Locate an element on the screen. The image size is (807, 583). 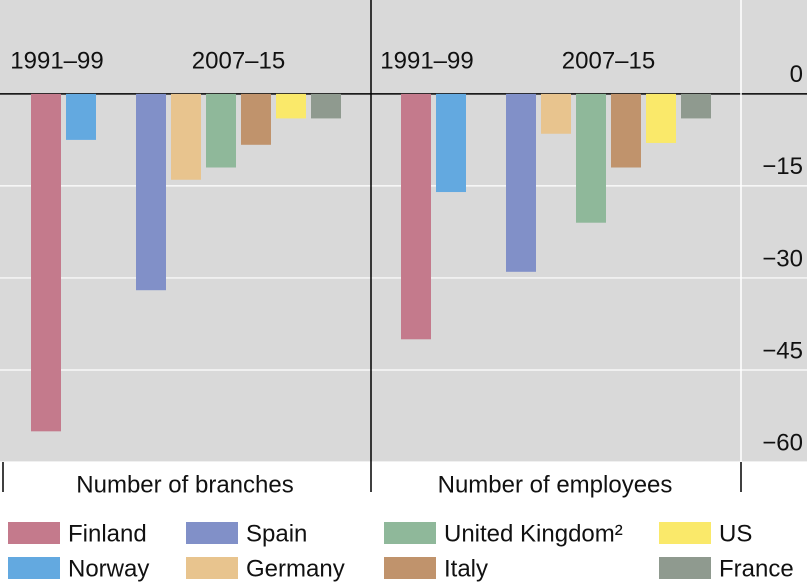
y-tick-label: −15 is located at coordinates (782, 166).